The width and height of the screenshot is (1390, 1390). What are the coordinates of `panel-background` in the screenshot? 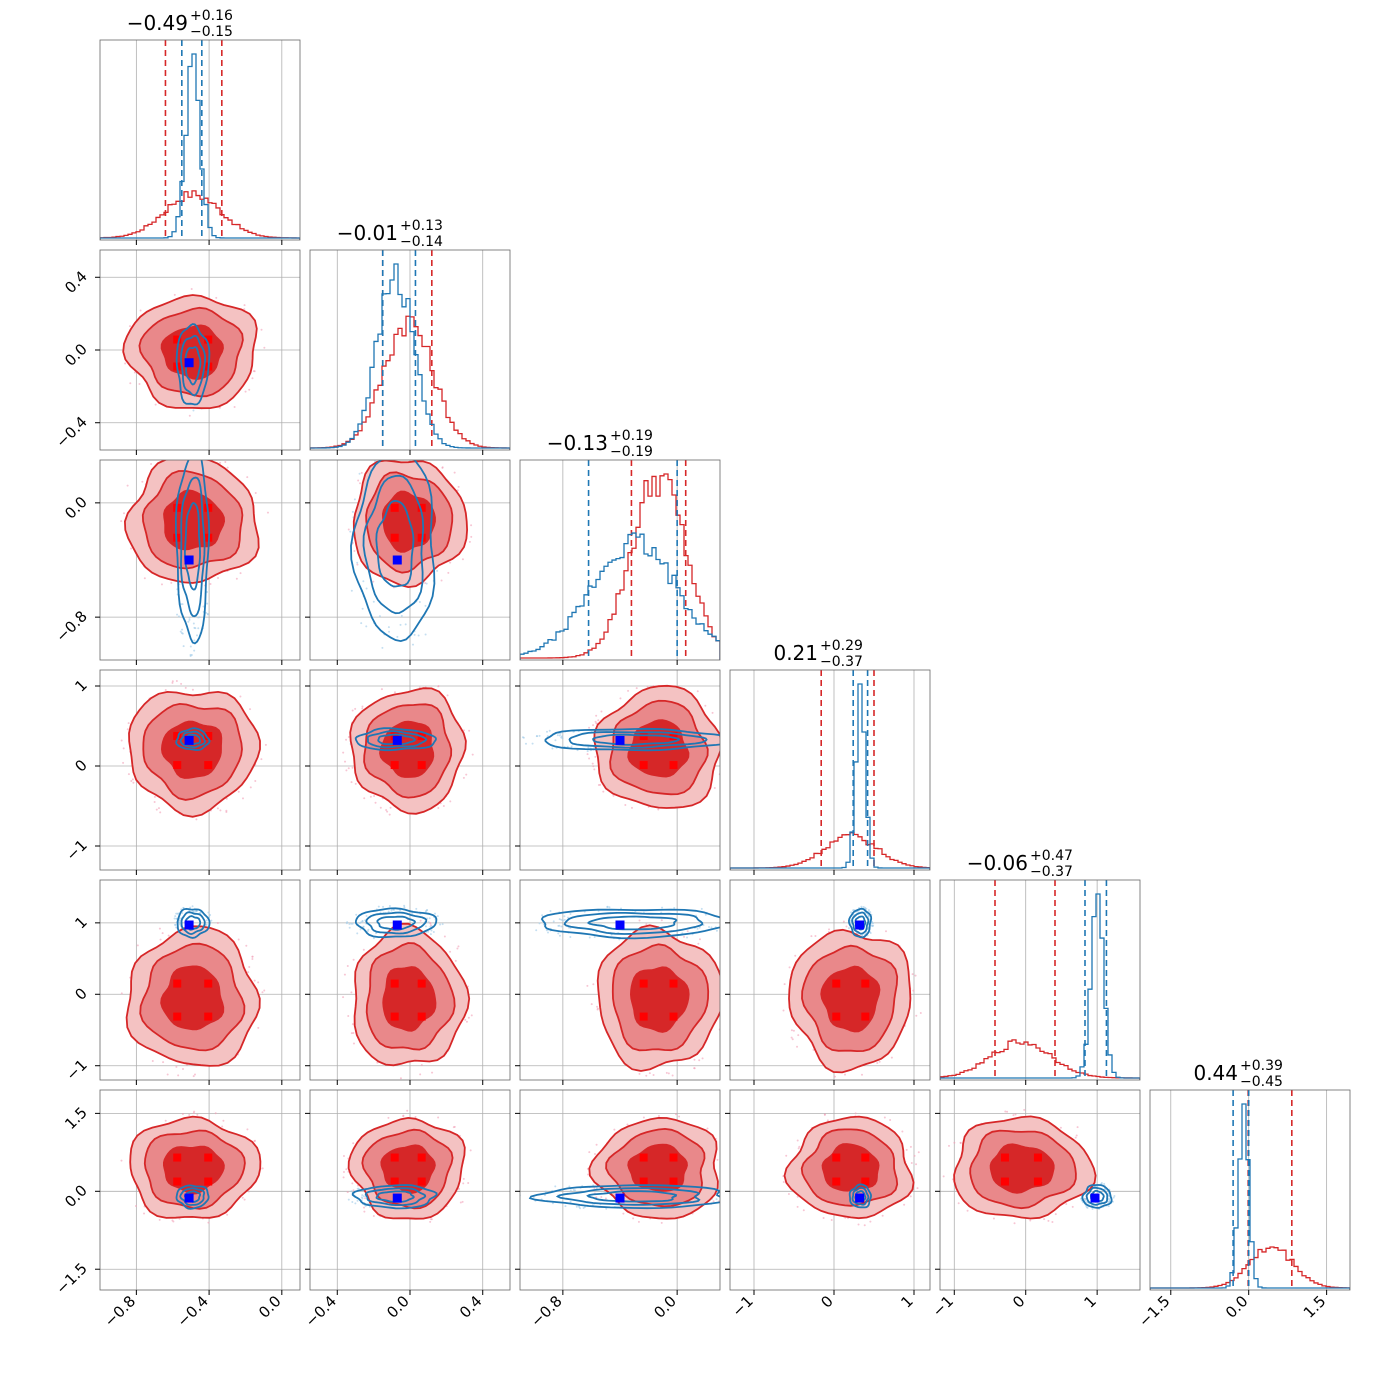 It's located at (830, 770).